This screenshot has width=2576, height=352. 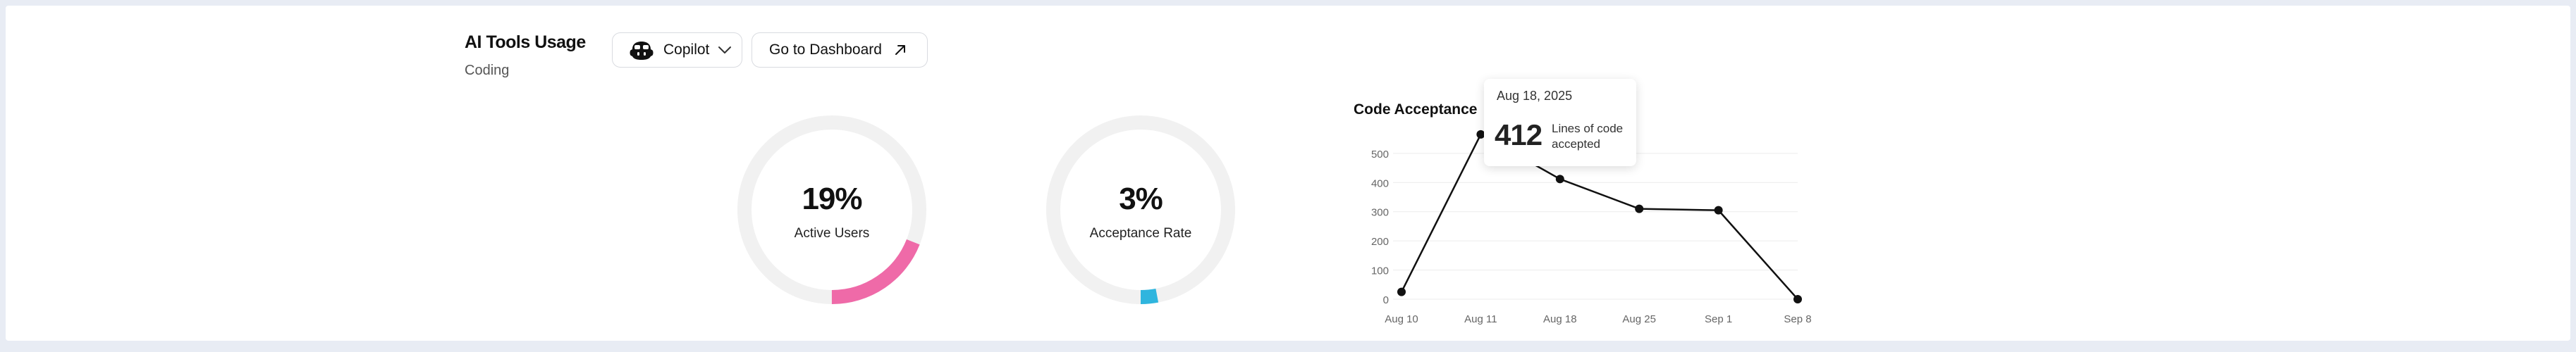 I want to click on series-line, so click(x=1599, y=216).